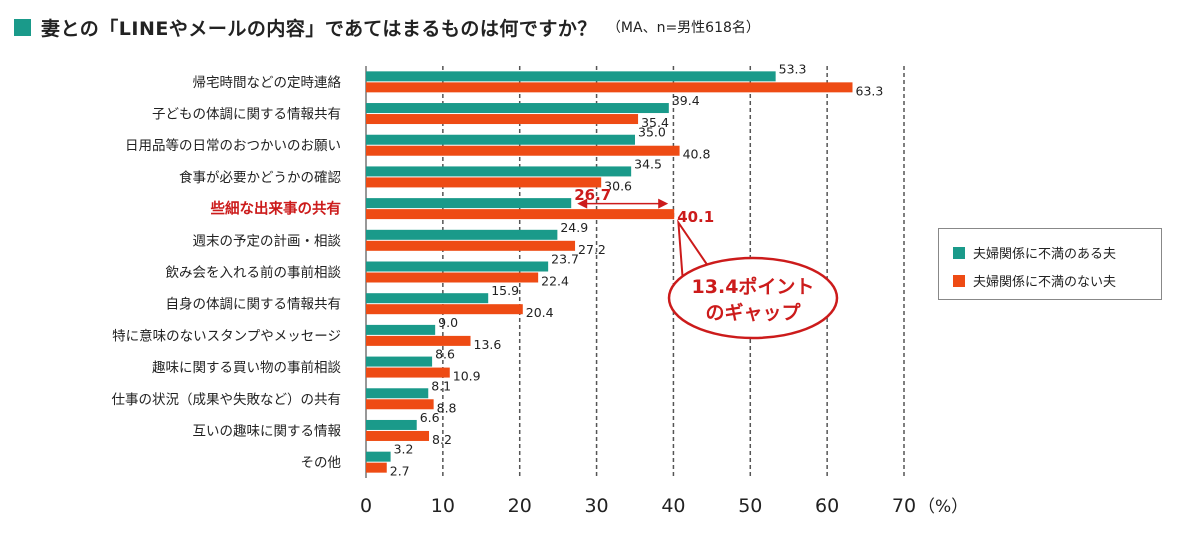 The height and width of the screenshot is (535, 1200). Describe the element at coordinates (445, 354) in the screenshot. I see `value-label-dissatisfied: 8.6` at that location.